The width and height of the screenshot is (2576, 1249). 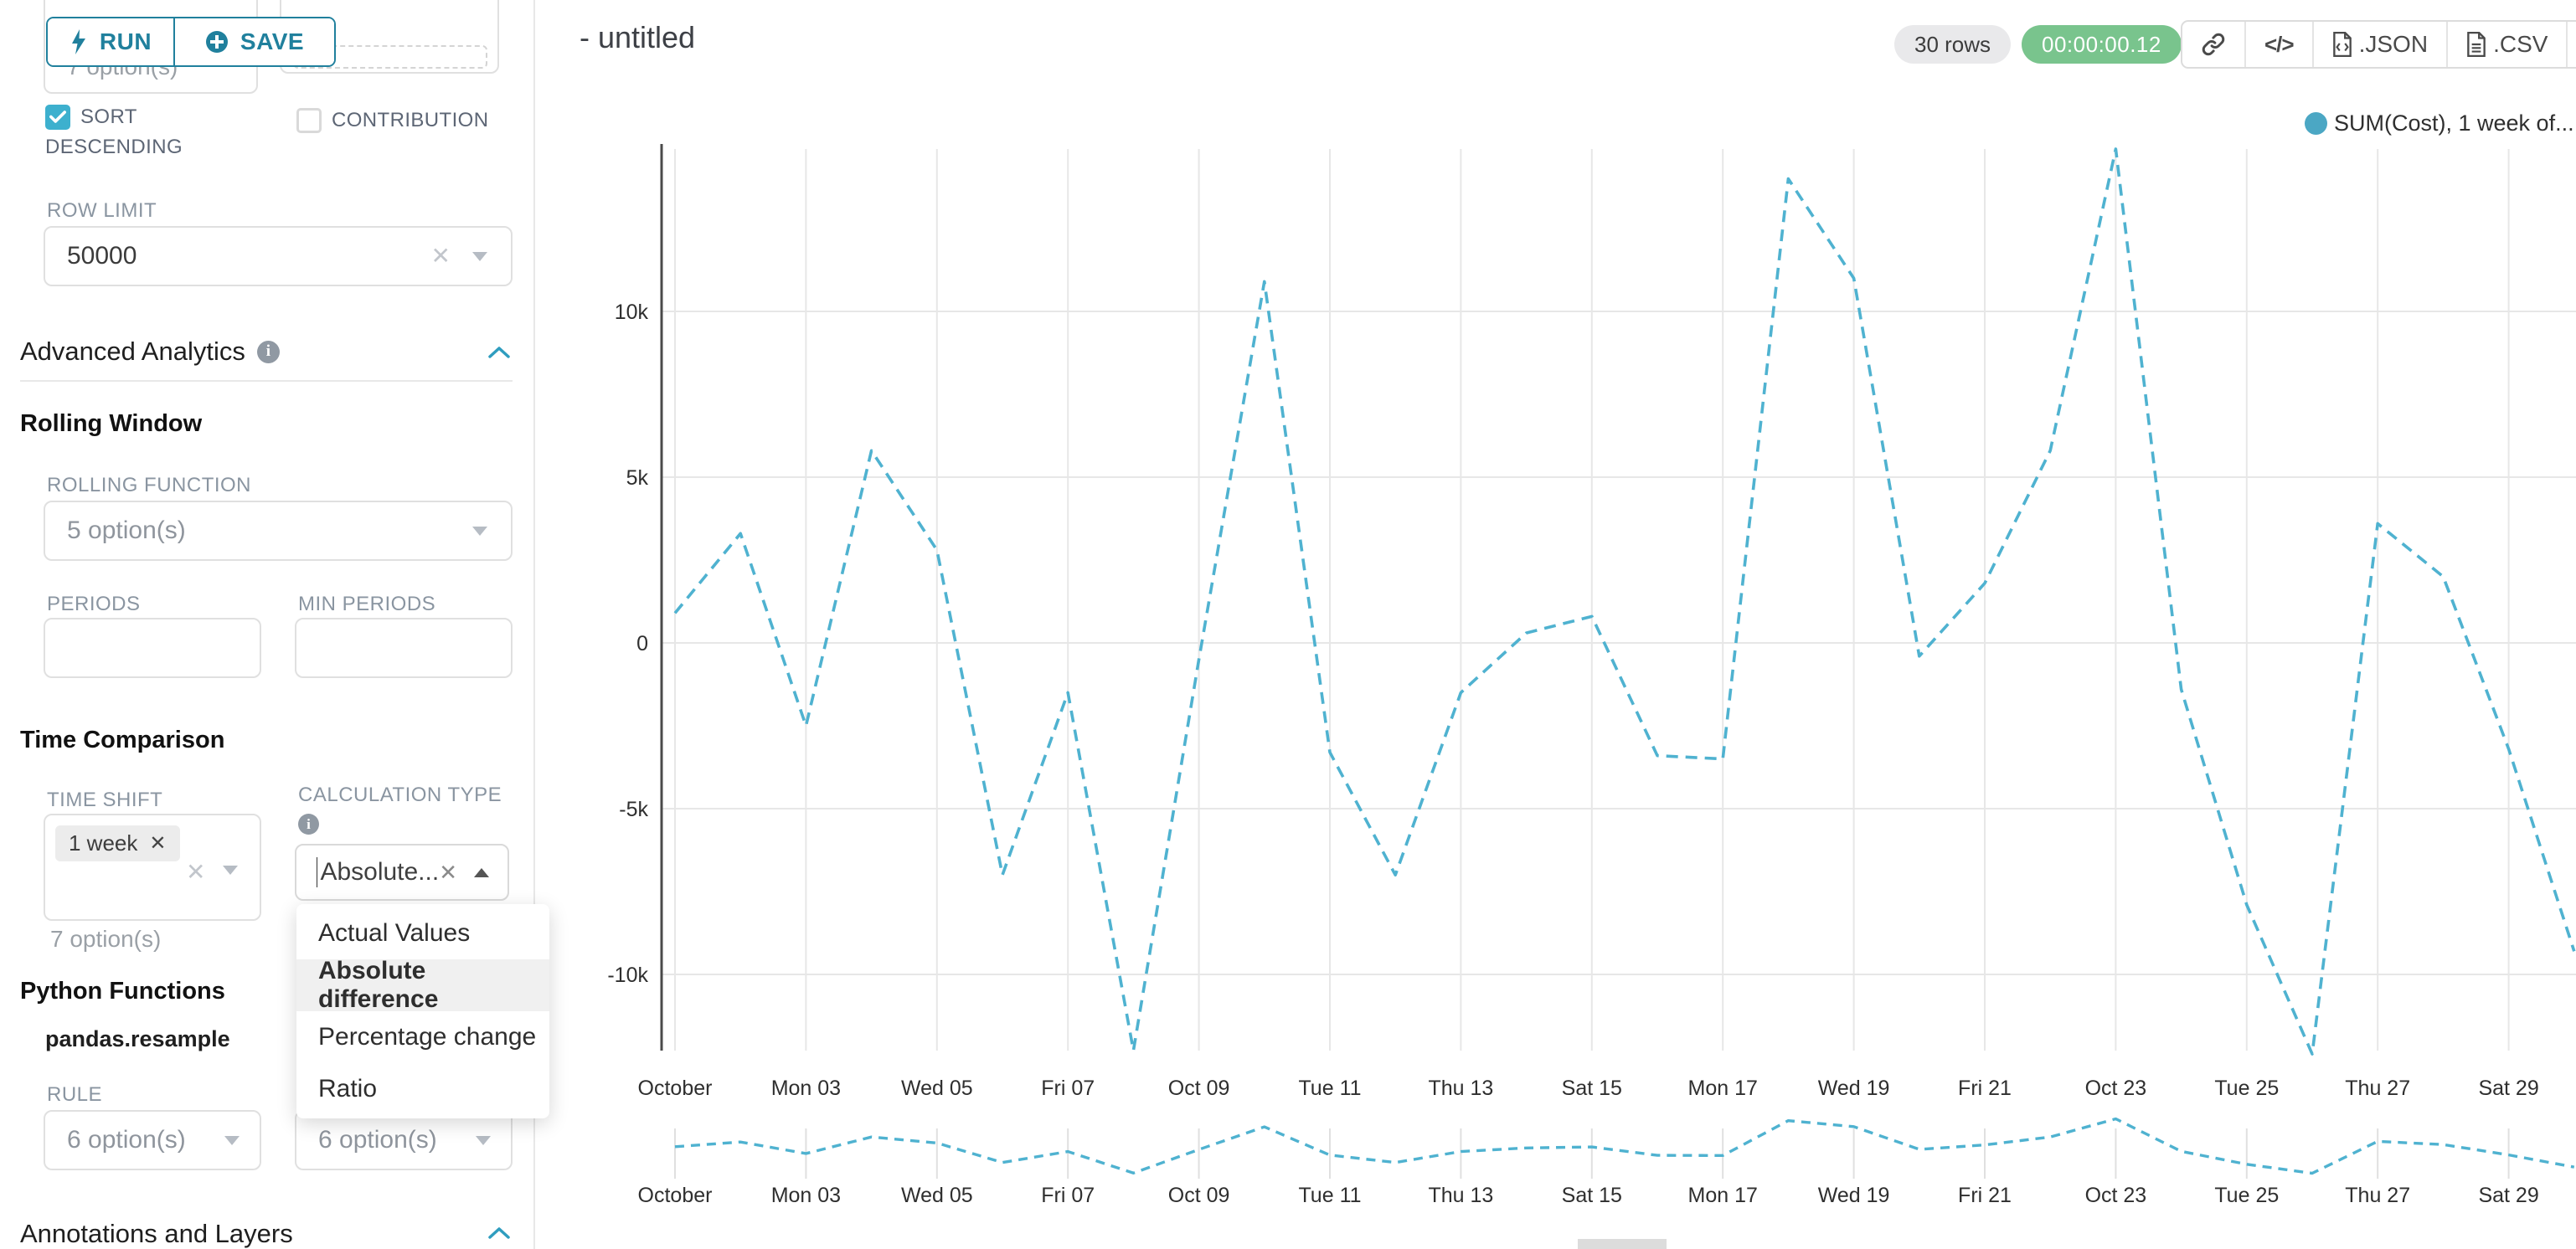 I want to click on advanced-analytics-header: Advanced Analytics i, so click(x=150, y=352).